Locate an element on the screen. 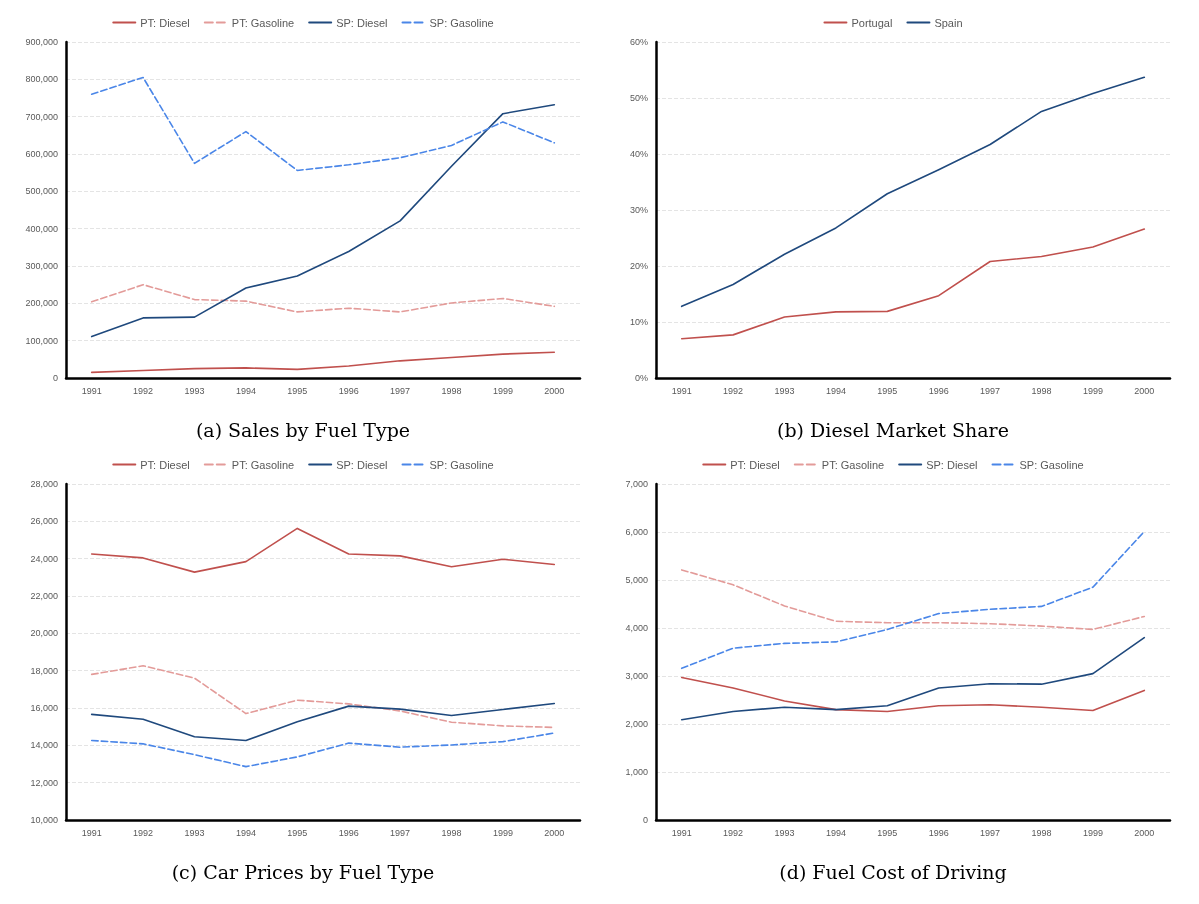 Image resolution: width=1199 pixels, height=904 pixels. y-tick-label: 10% is located at coordinates (638, 322).